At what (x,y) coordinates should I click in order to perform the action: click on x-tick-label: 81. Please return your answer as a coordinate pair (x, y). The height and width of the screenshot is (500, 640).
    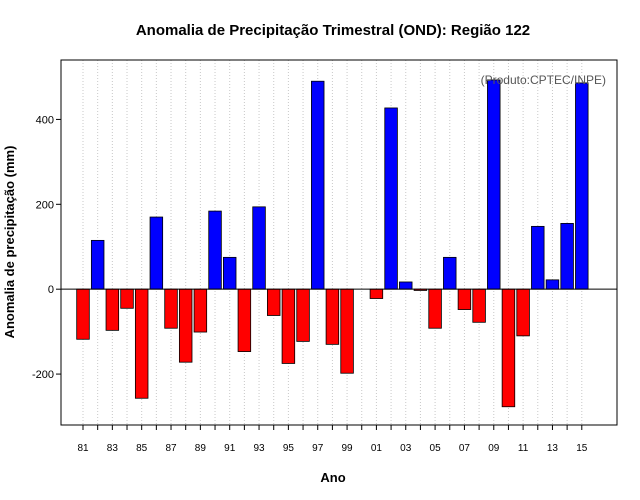
    Looking at the image, I should click on (83, 448).